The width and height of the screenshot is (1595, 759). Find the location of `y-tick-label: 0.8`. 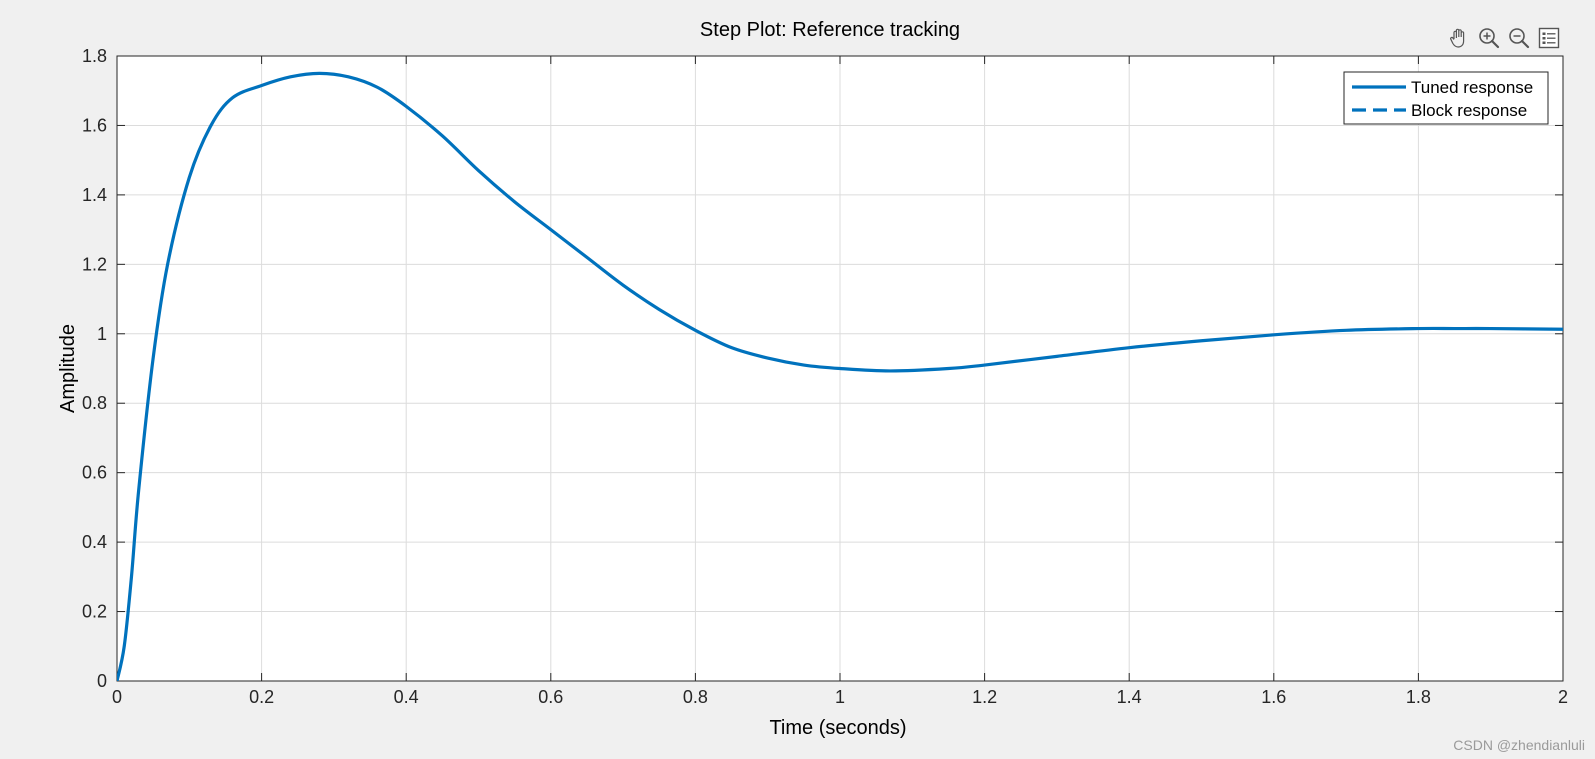

y-tick-label: 0.8 is located at coordinates (94, 403).